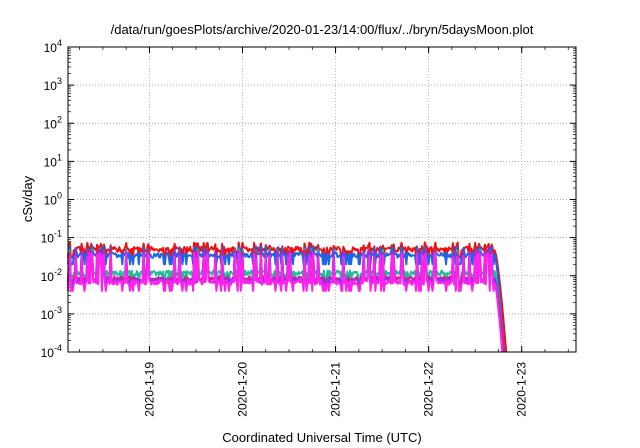 The image size is (640, 448). Describe the element at coordinates (336, 389) in the screenshot. I see `x-tick-label: 2020-1-21` at that location.